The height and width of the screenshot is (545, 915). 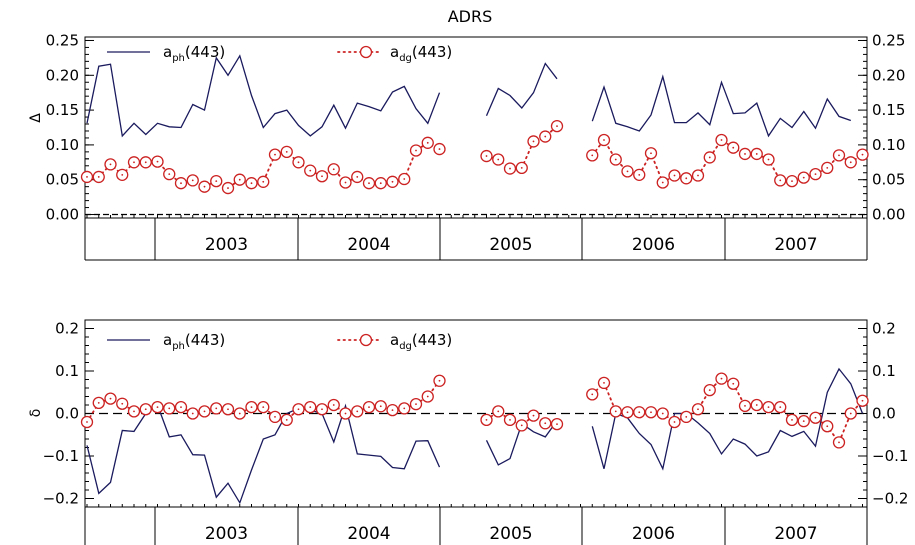 What do you see at coordinates (36, 413) in the screenshot?
I see `y-axis-label: δ` at bounding box center [36, 413].